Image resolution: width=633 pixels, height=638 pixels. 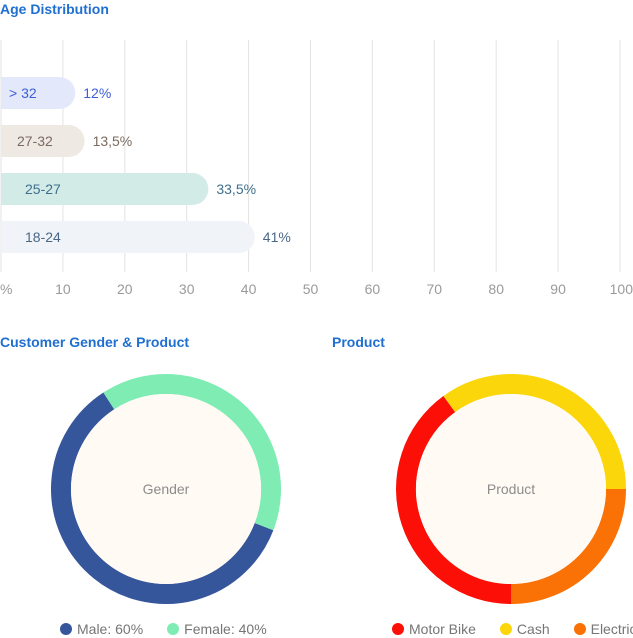 I want to click on donut-center-label: Gender, so click(x=166, y=489).